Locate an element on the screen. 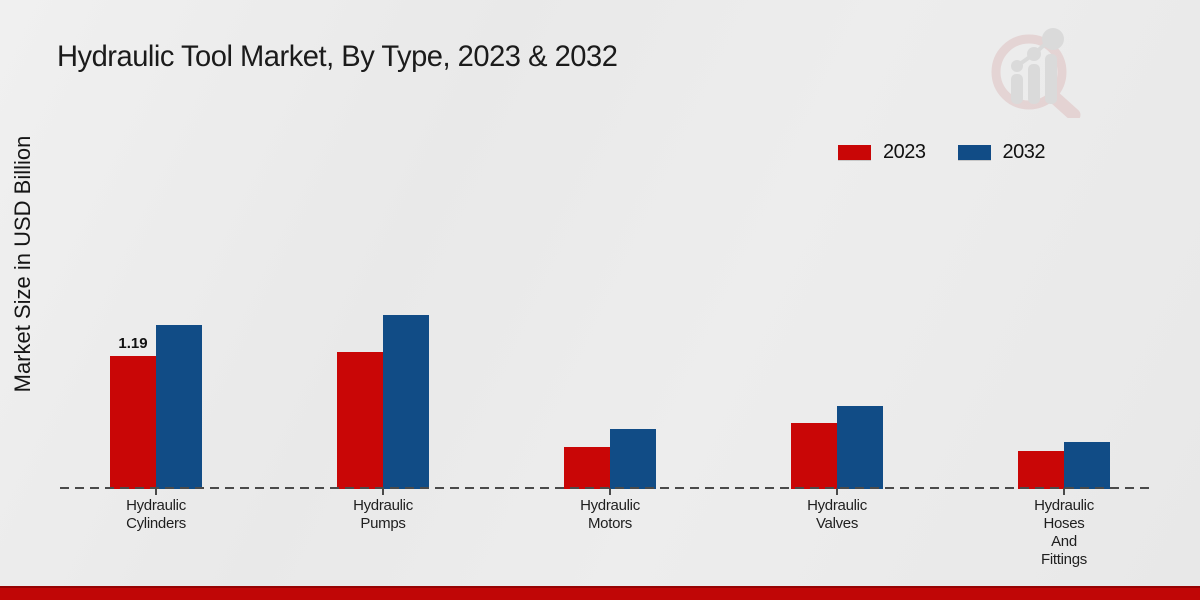  bar-value-label: 1.19 is located at coordinates (133, 343).